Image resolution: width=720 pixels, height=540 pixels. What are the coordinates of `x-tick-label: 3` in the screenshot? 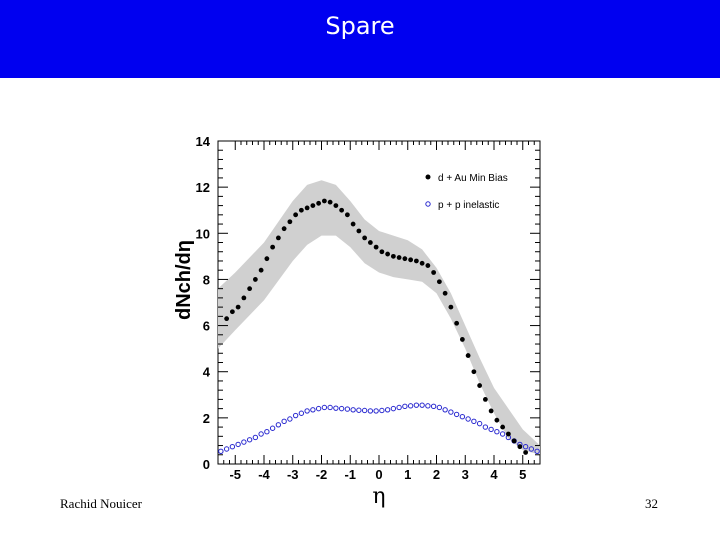 It's located at (465, 474).